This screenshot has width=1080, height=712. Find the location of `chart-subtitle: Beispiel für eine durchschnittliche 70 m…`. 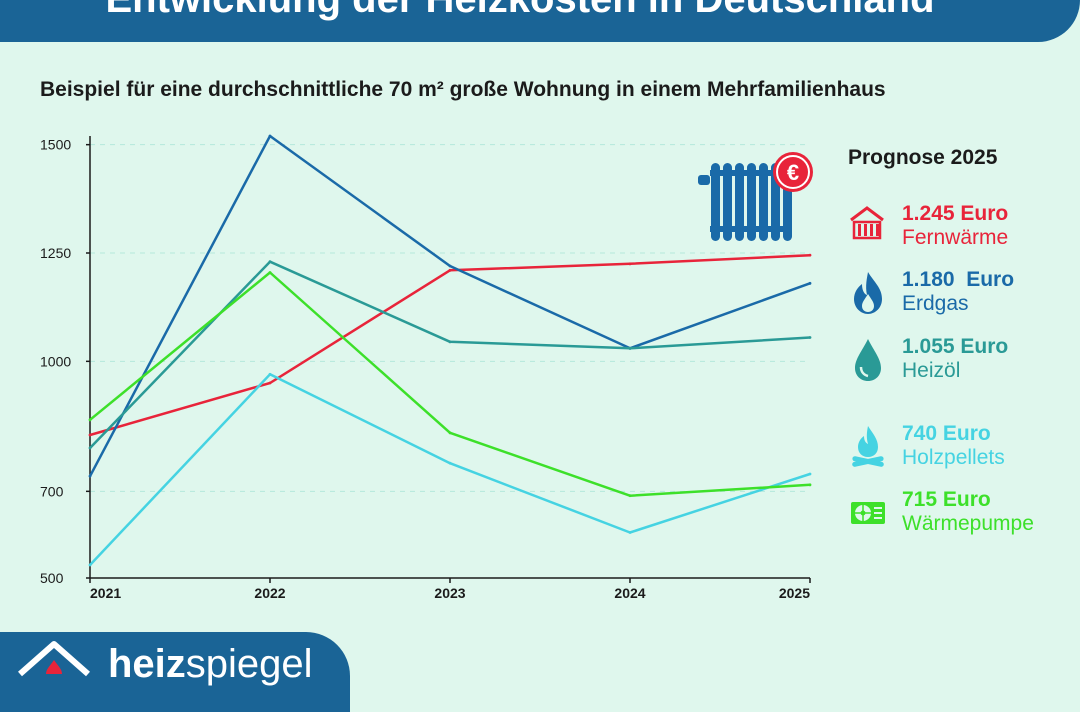

chart-subtitle: Beispiel für eine durchschnittliche 70 m… is located at coordinates (463, 89).